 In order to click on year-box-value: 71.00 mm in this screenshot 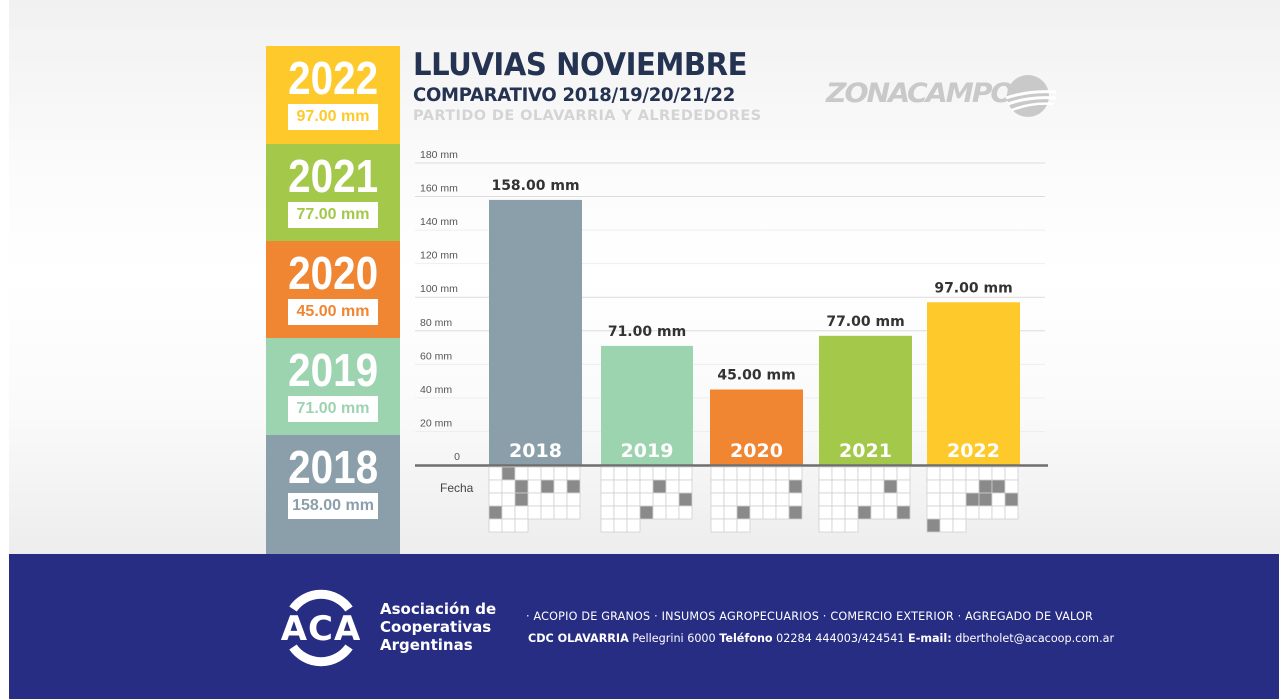, I will do `click(333, 409)`.